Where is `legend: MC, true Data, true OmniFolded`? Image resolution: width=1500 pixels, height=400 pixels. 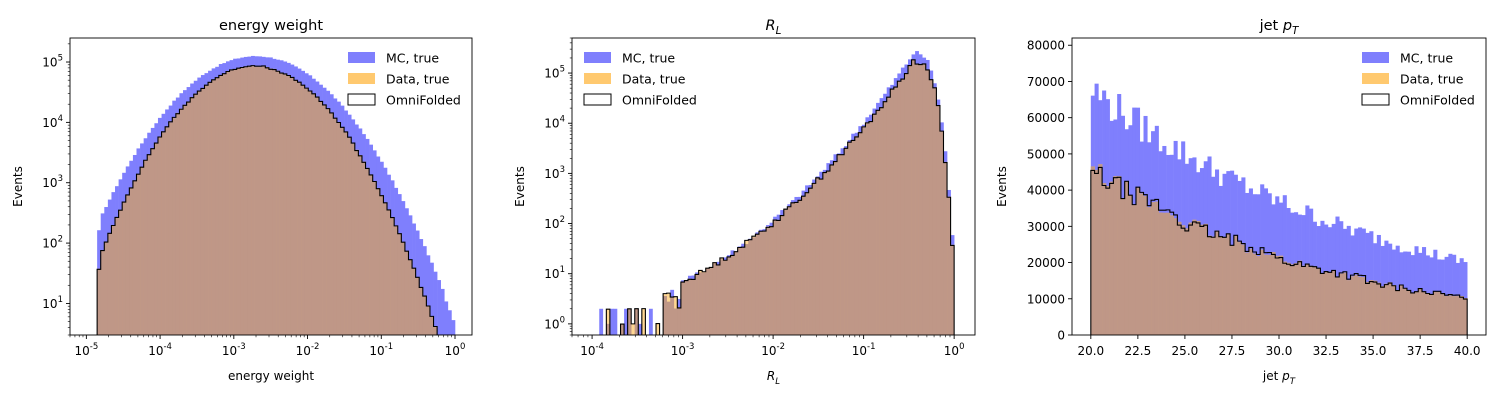
legend: MC, true Data, true OmniFolded is located at coordinates (404, 79).